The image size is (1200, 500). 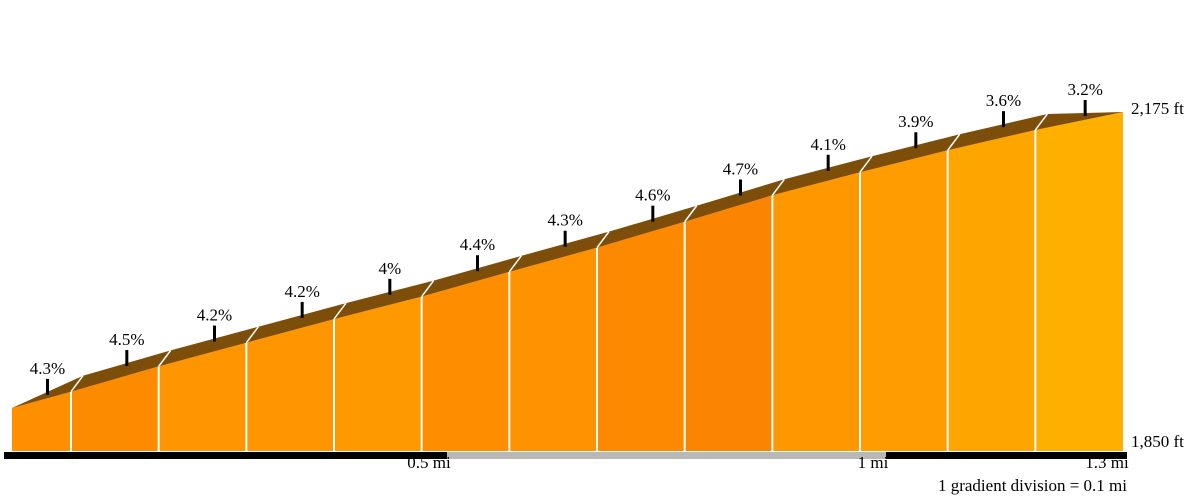 What do you see at coordinates (827, 144) in the screenshot?
I see `gradient-label: 4.1%` at bounding box center [827, 144].